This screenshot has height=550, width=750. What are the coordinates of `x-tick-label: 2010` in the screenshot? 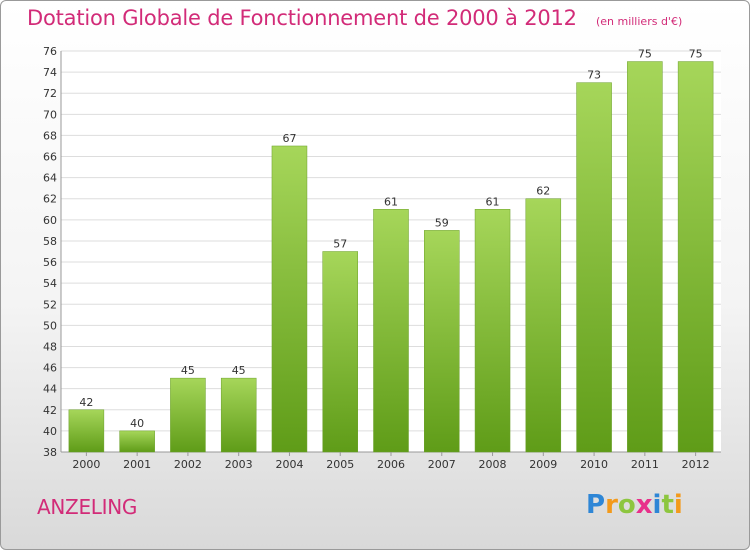 It's located at (594, 464).